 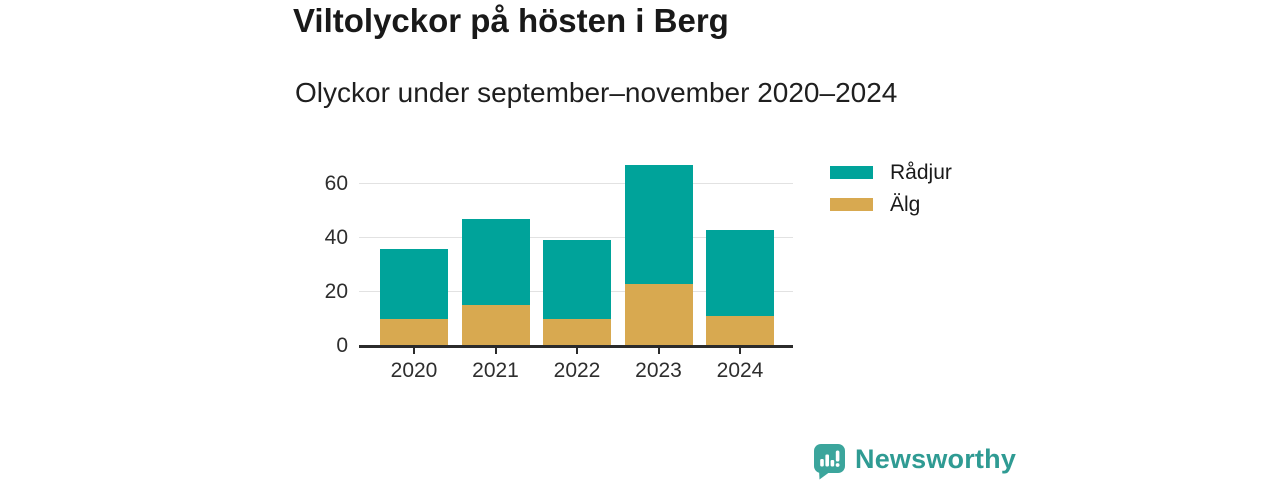 What do you see at coordinates (851, 204) in the screenshot?
I see `legend-swatch-alg` at bounding box center [851, 204].